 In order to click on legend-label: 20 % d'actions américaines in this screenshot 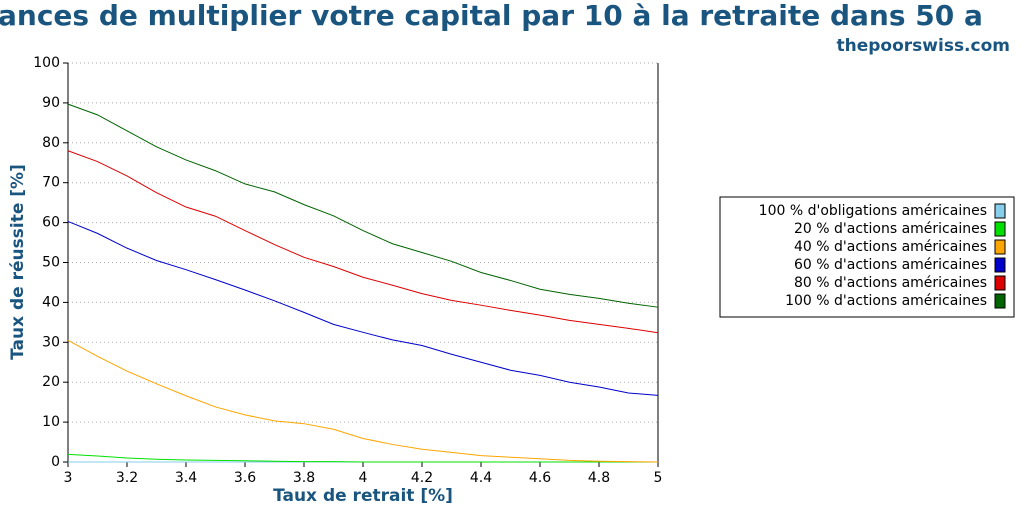, I will do `click(890, 229)`.